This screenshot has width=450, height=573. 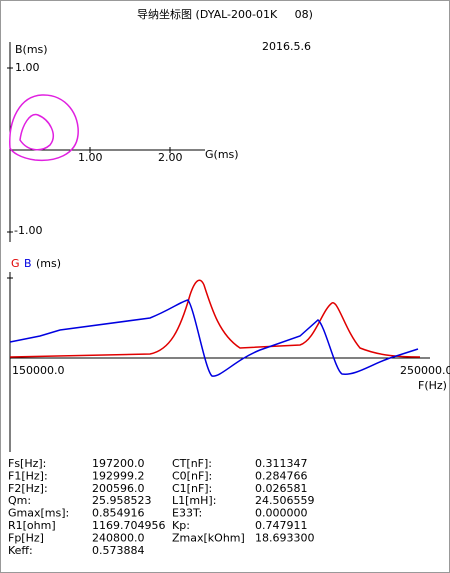 I want to click on param-label: Gmax[ms]:, so click(x=38, y=513).